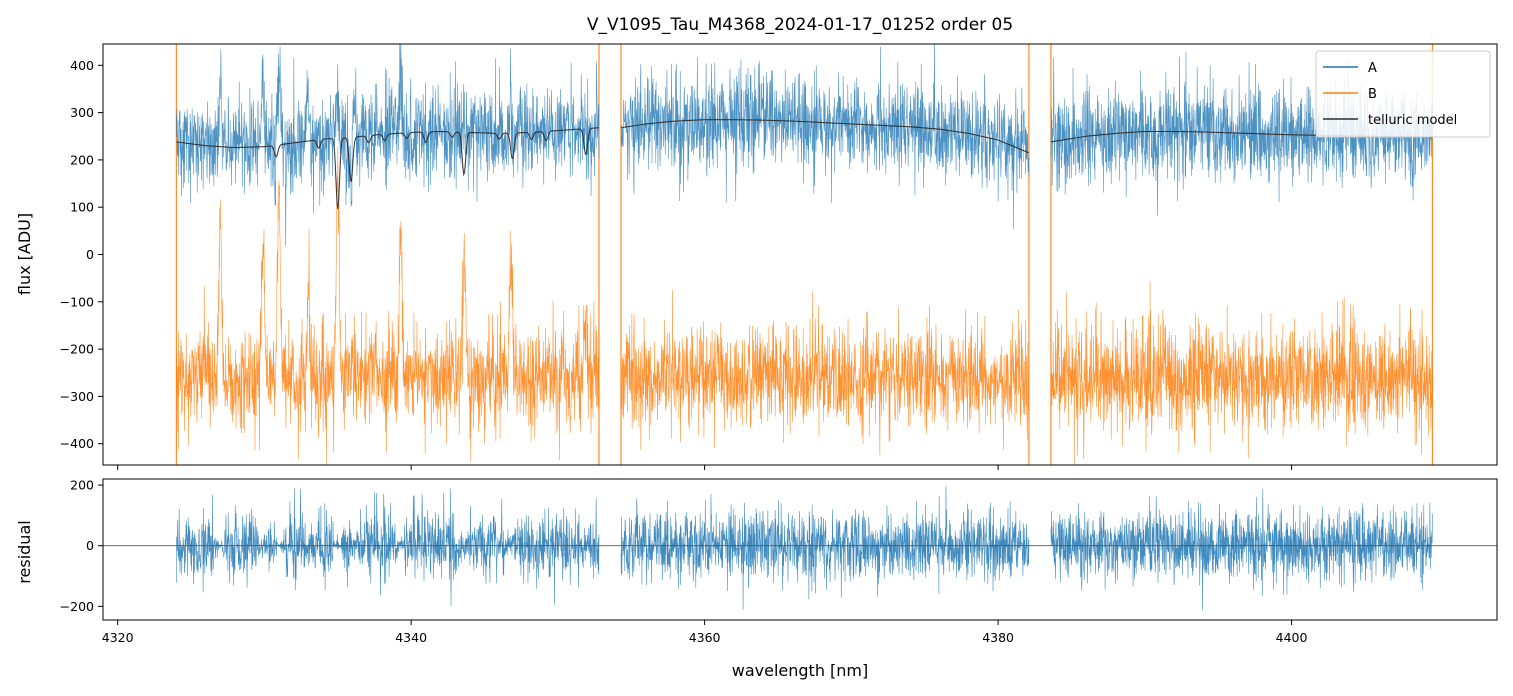 Image resolution: width=1513 pixels, height=696 pixels. I want to click on legend-box, so click(1403, 94).